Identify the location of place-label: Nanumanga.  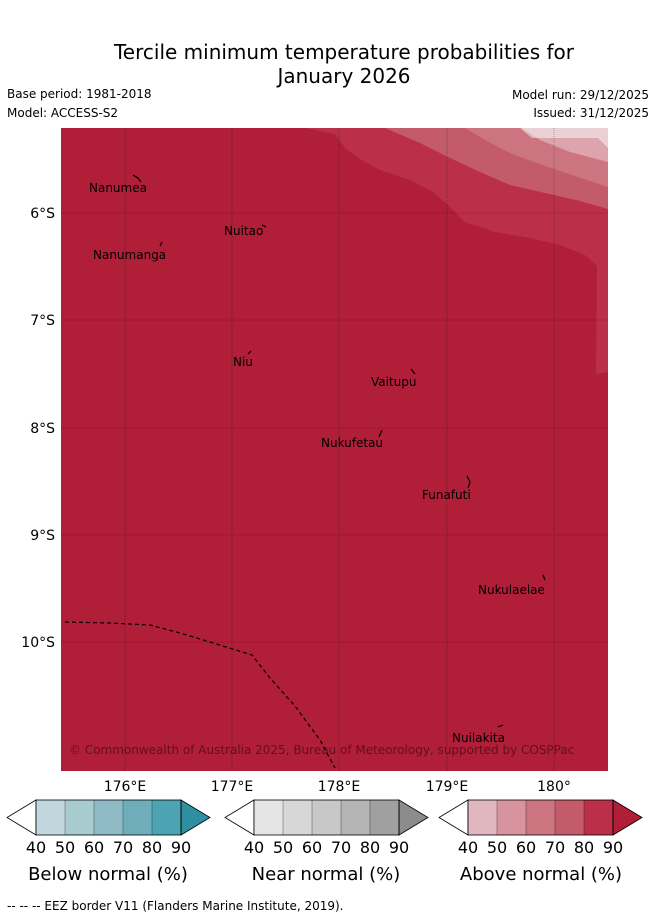
(129, 255).